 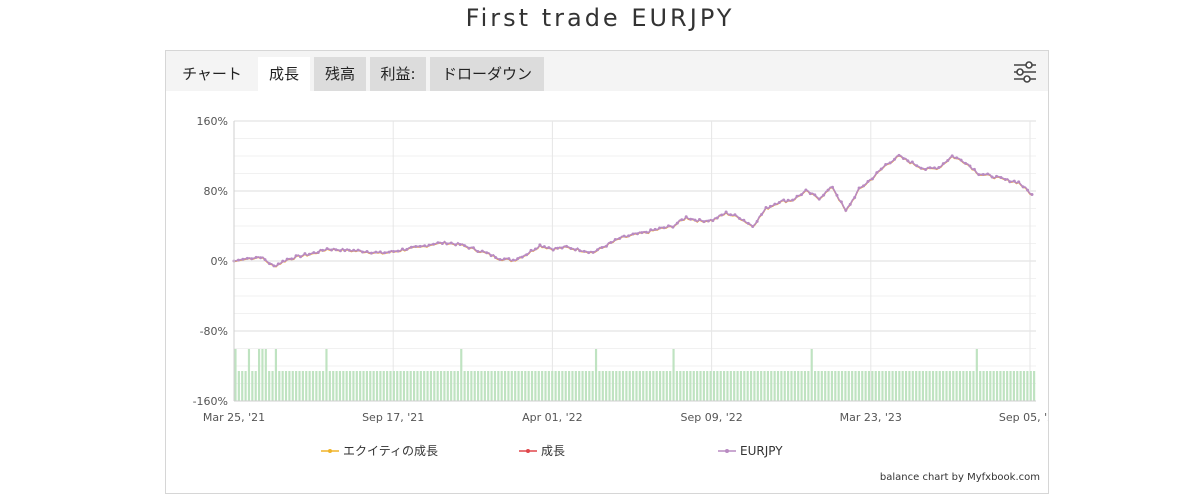 What do you see at coordinates (487, 74) in the screenshot?
I see `tab-drawdown: ドローダウン` at bounding box center [487, 74].